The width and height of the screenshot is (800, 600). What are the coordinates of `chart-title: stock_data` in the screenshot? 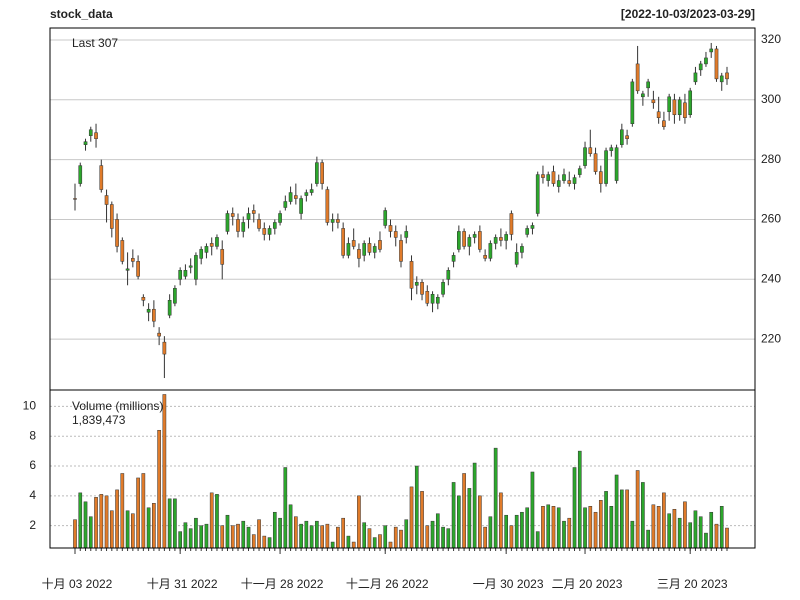 It's located at (81, 14).